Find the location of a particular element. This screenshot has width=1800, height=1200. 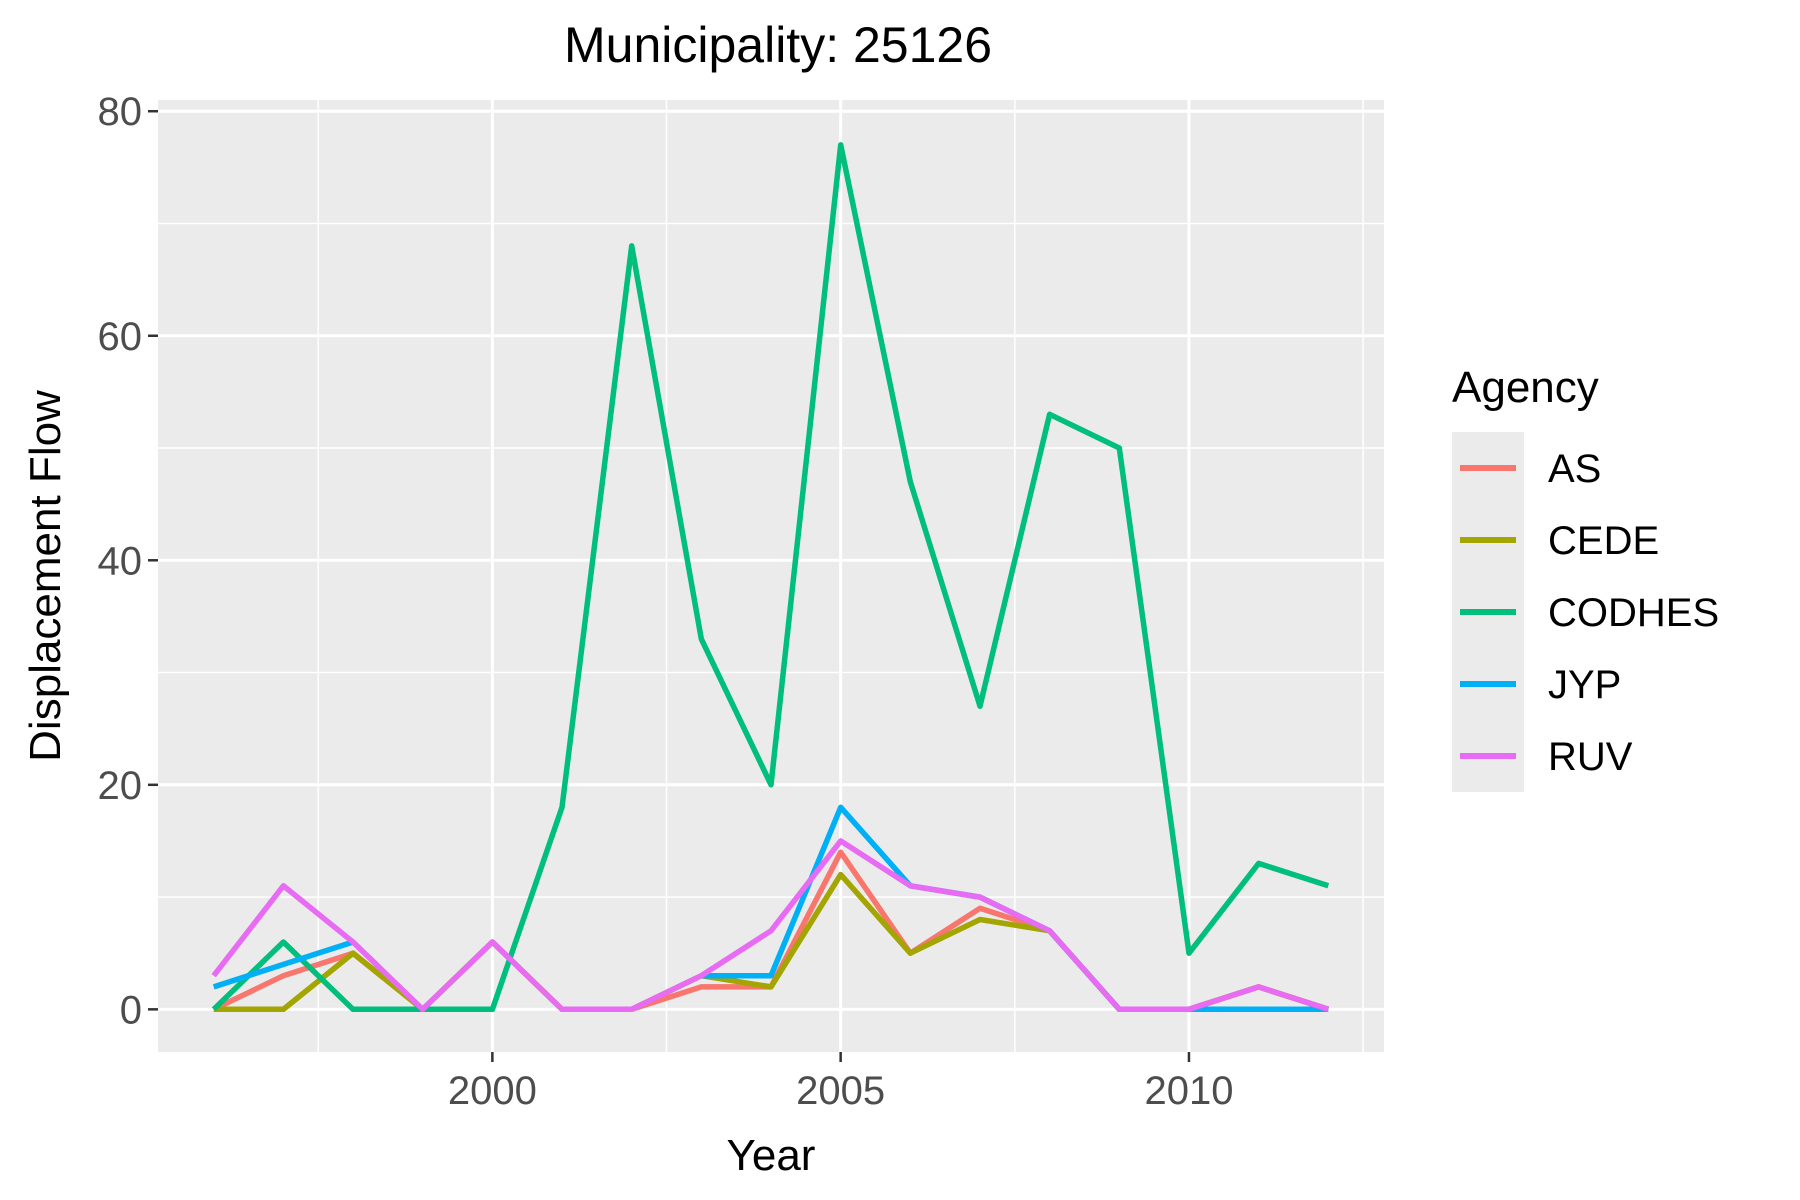

x-axis: 2000 2005 2010 is located at coordinates (840, 1082).